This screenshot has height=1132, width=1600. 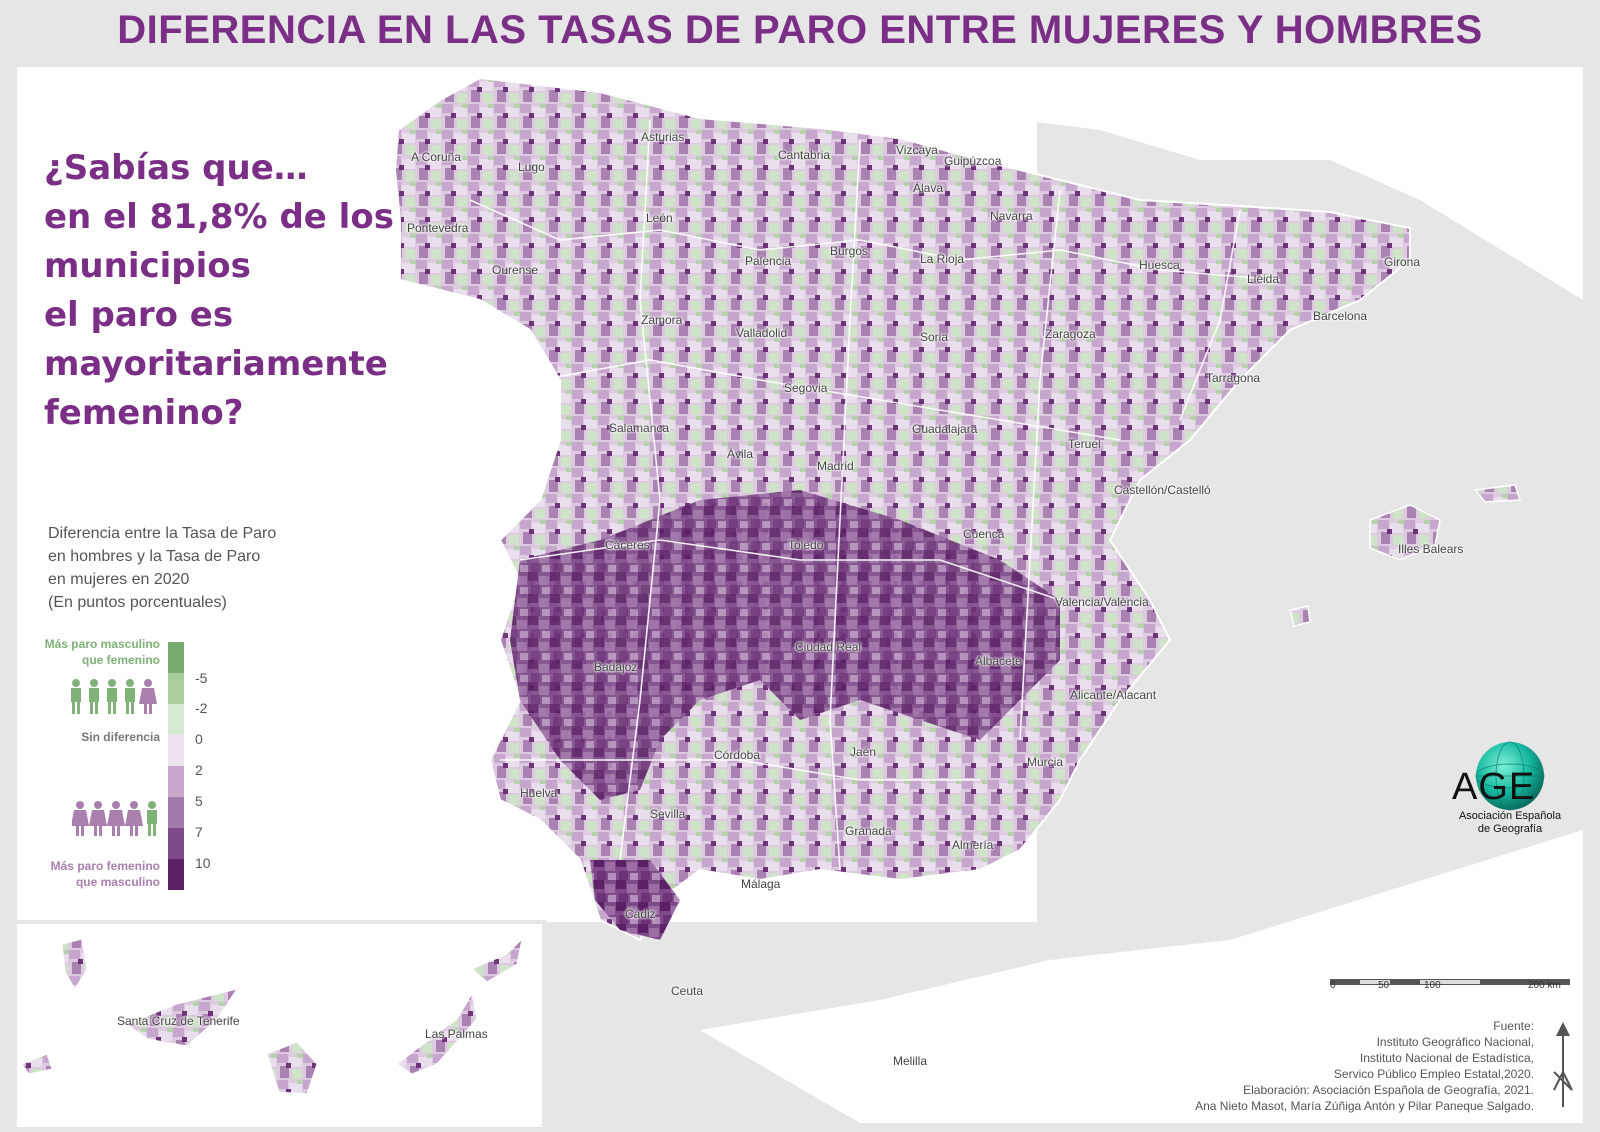 What do you see at coordinates (201, 708) in the screenshot?
I see `legend-tick: -2` at bounding box center [201, 708].